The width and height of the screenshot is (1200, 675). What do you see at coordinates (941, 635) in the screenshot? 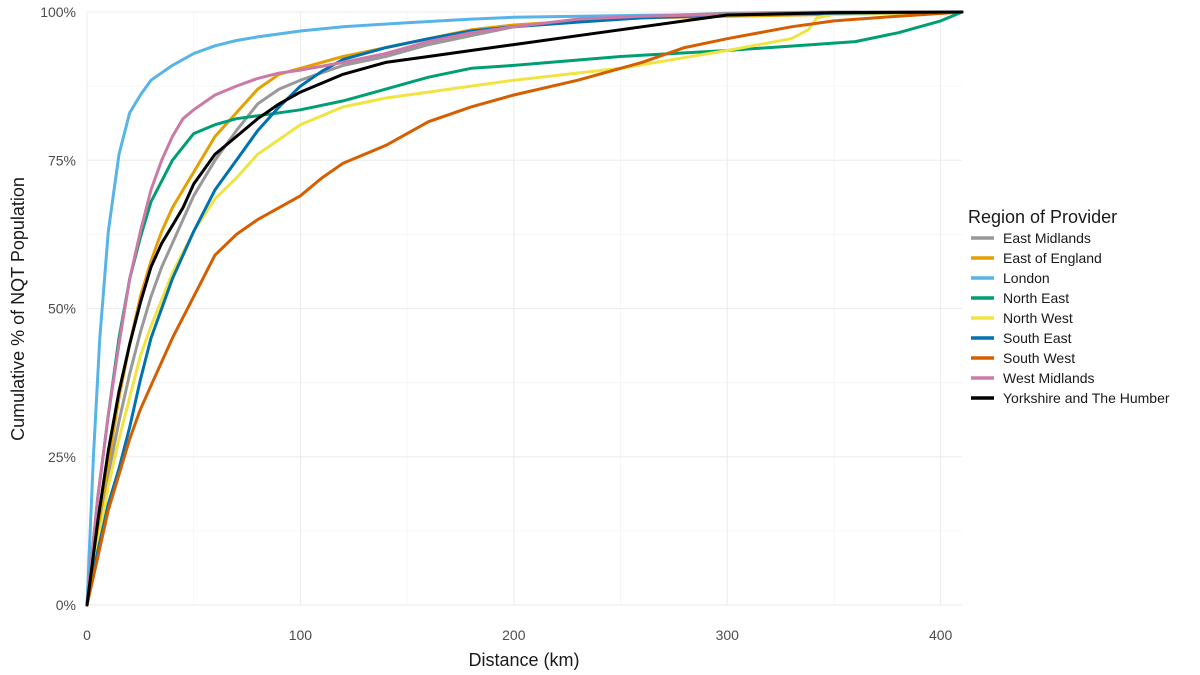
I see `x-tick-label: 400` at bounding box center [941, 635].